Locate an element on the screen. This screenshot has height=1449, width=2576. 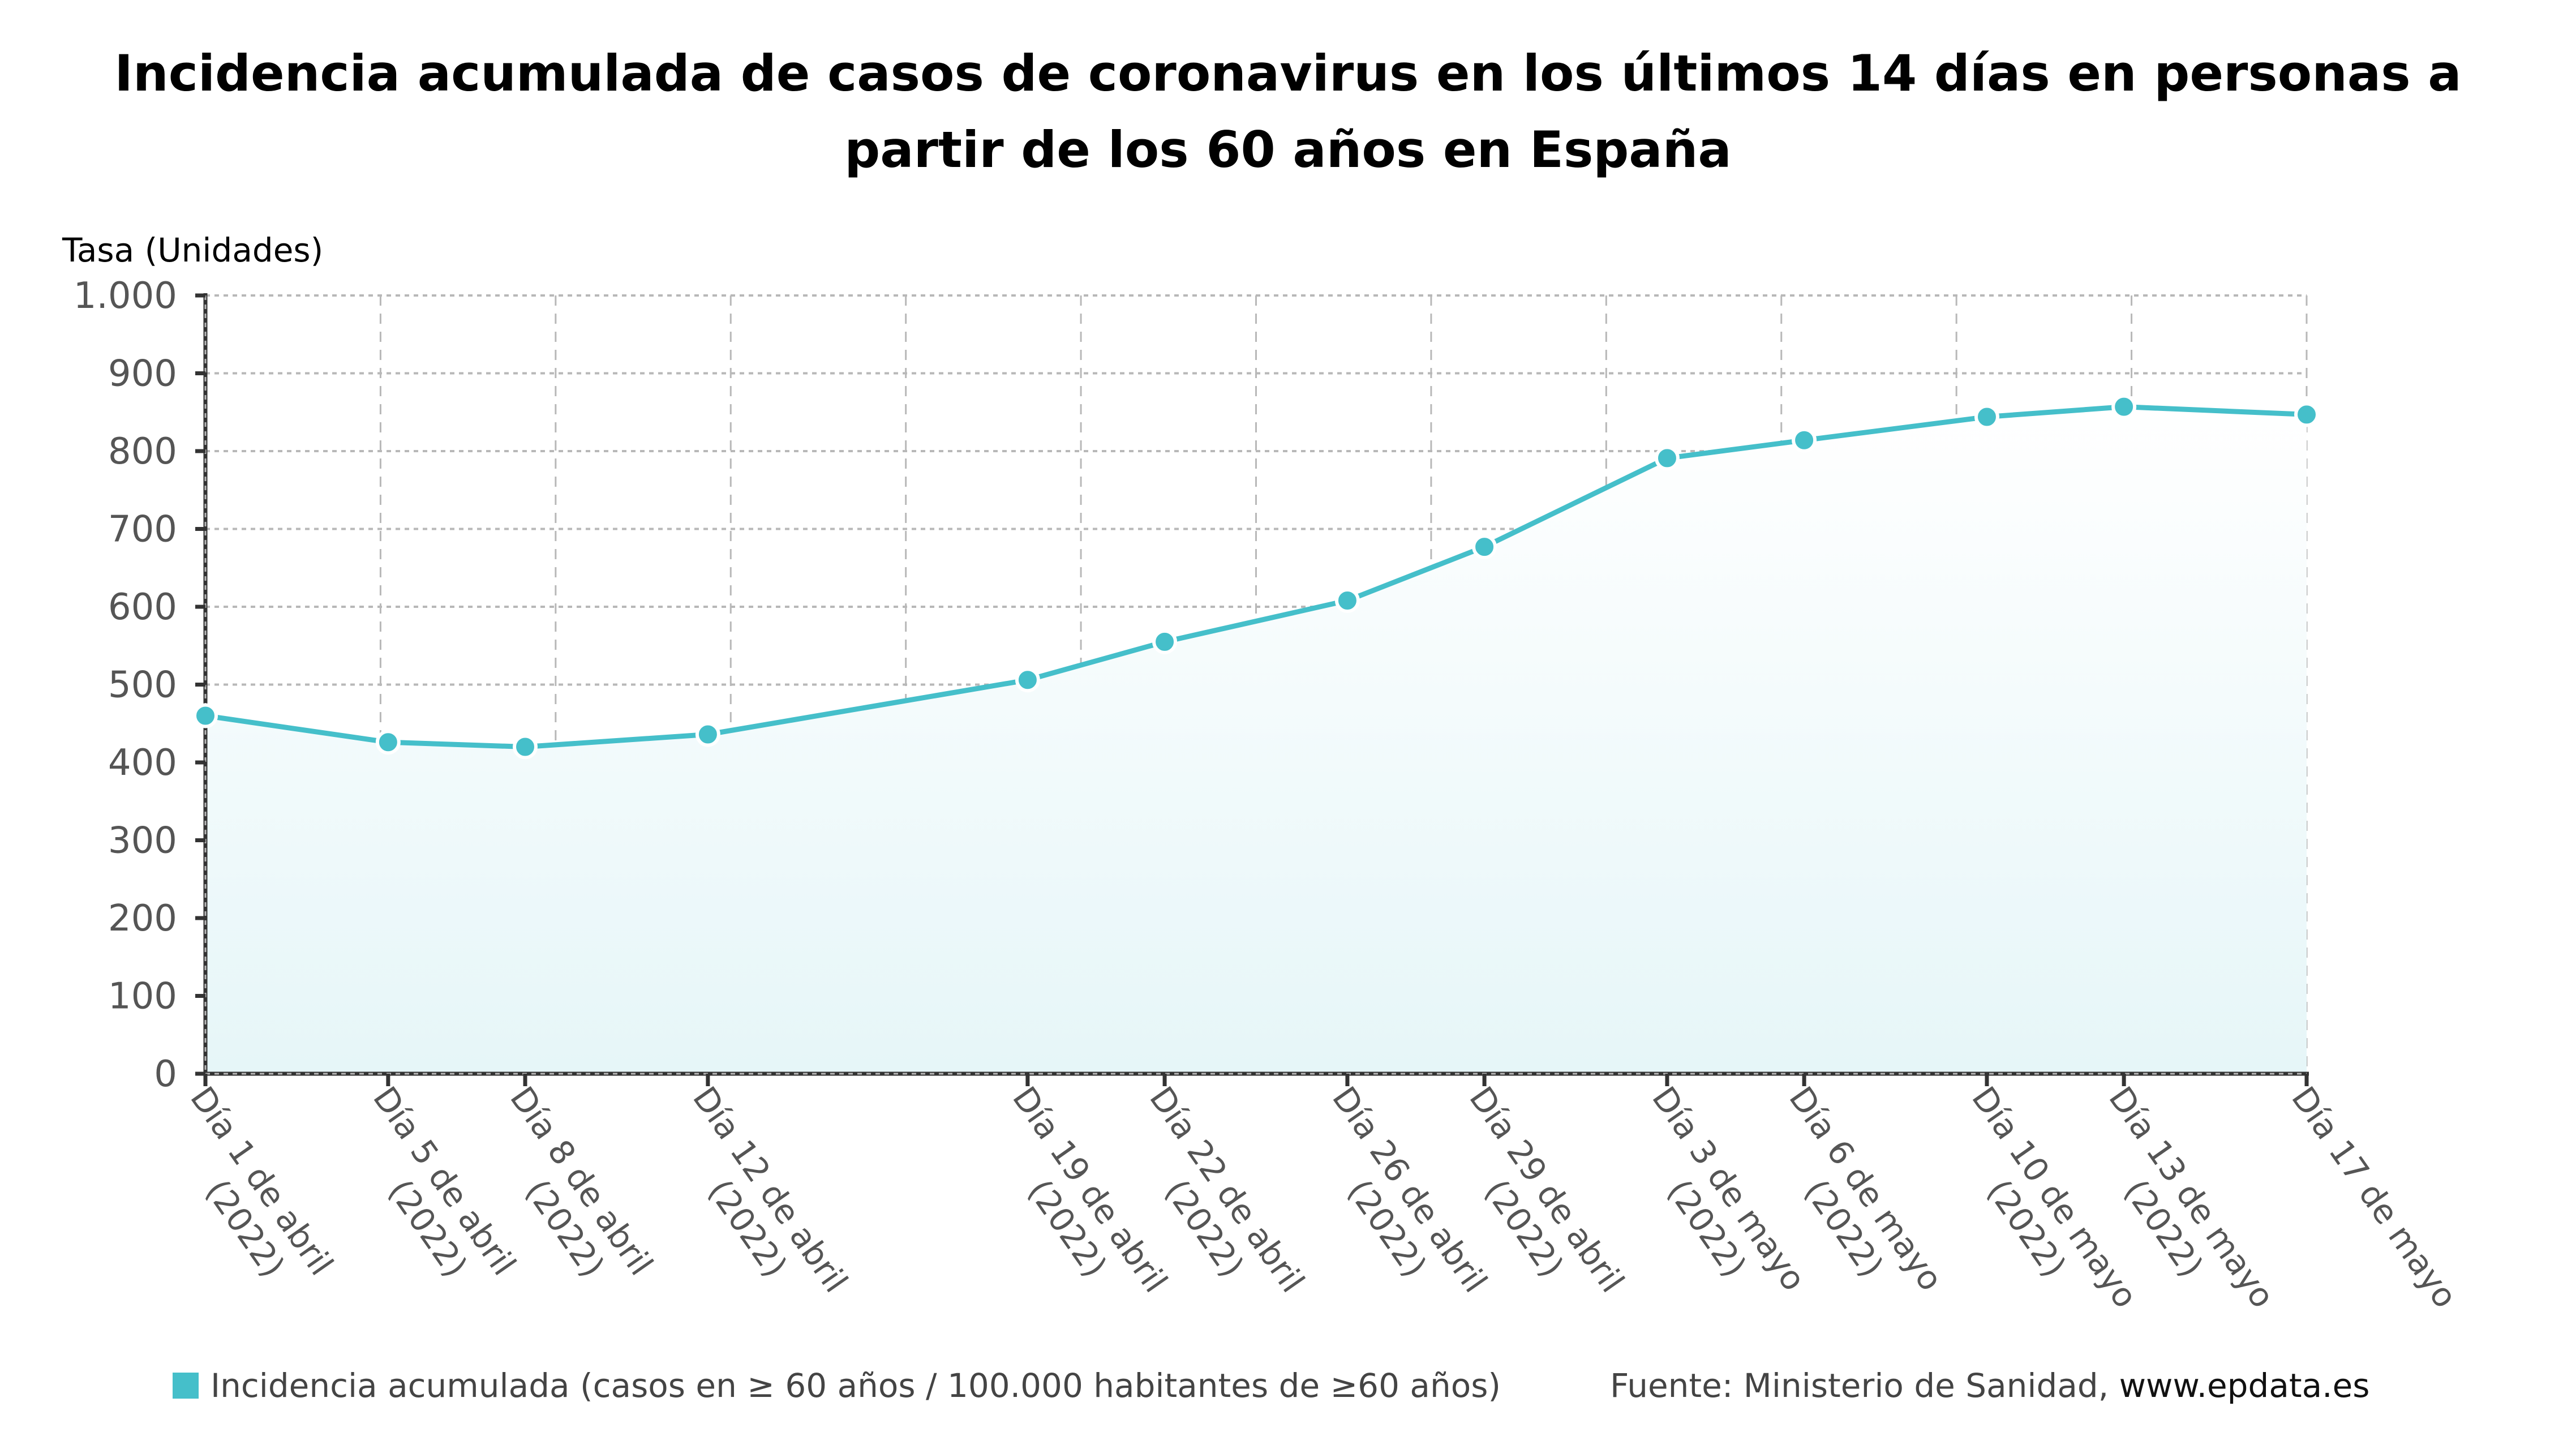
x-tick-label: Día 1 de abril(2022) is located at coordinates (262, 1181).